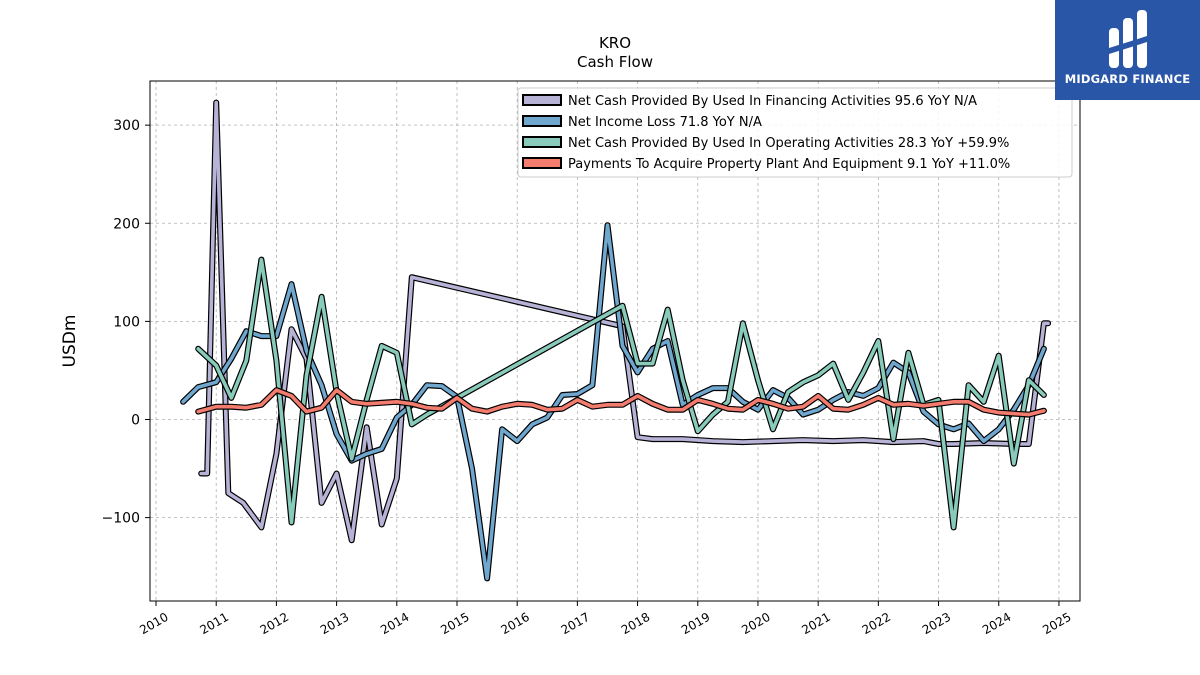 The image size is (1200, 675). Describe the element at coordinates (153, 623) in the screenshot. I see `x-tick-label: 2010` at that location.